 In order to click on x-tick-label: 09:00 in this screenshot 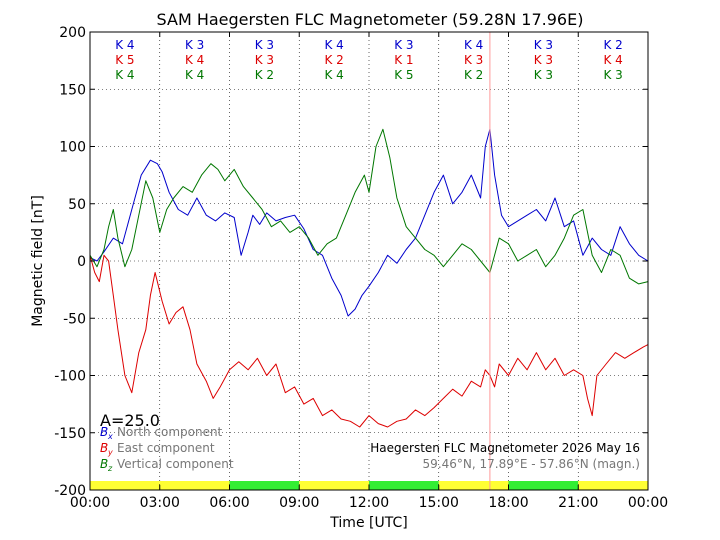, I will do `click(299, 503)`.